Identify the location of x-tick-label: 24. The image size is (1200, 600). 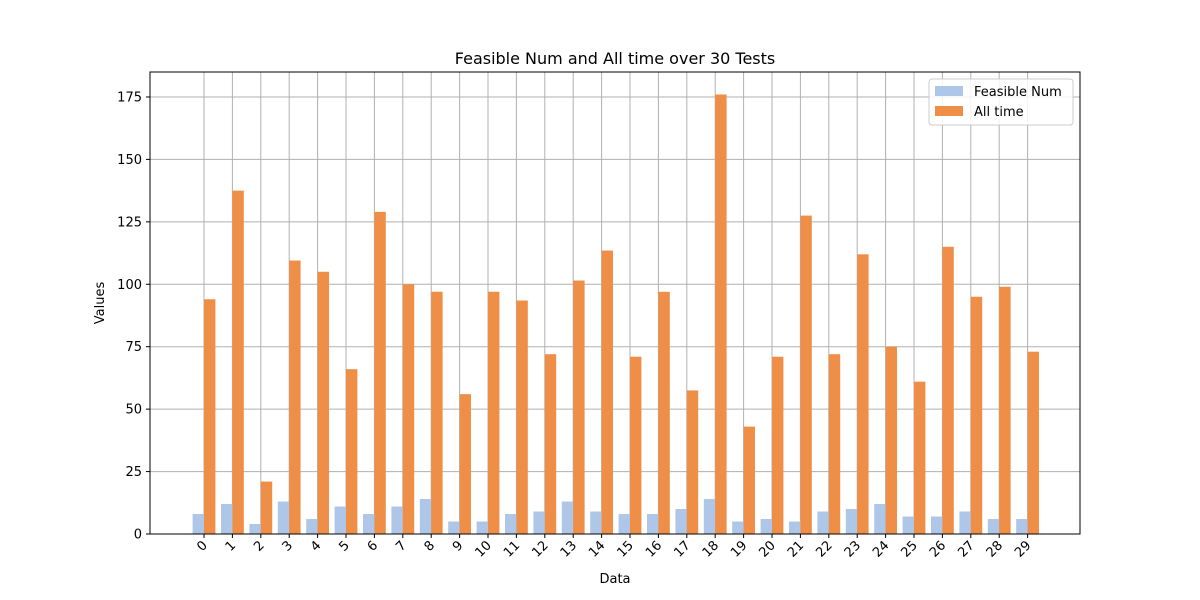
(881, 549).